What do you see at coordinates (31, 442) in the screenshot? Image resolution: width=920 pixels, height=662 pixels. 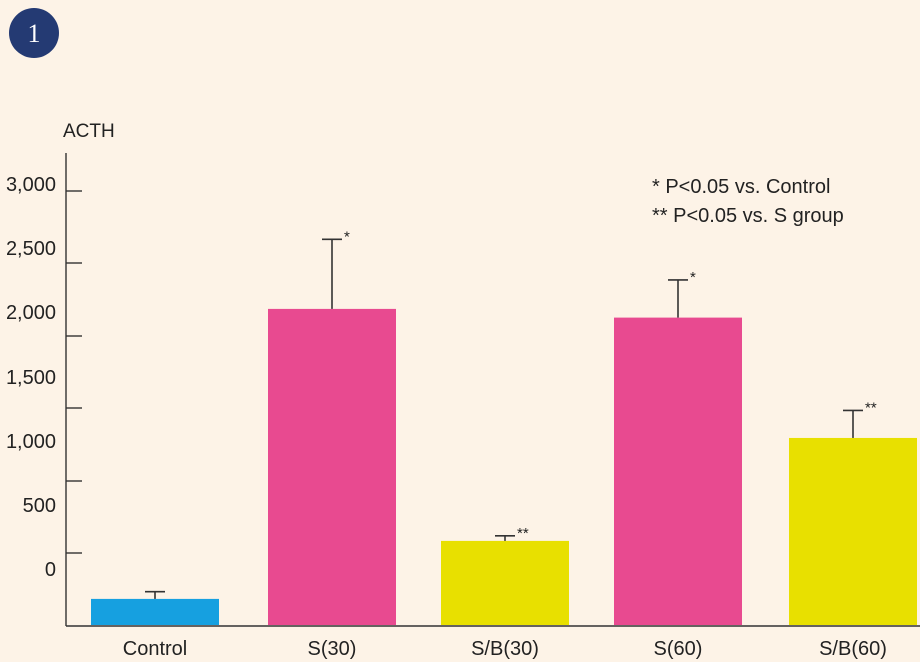 I see `y-tick-label: 1,000` at bounding box center [31, 442].